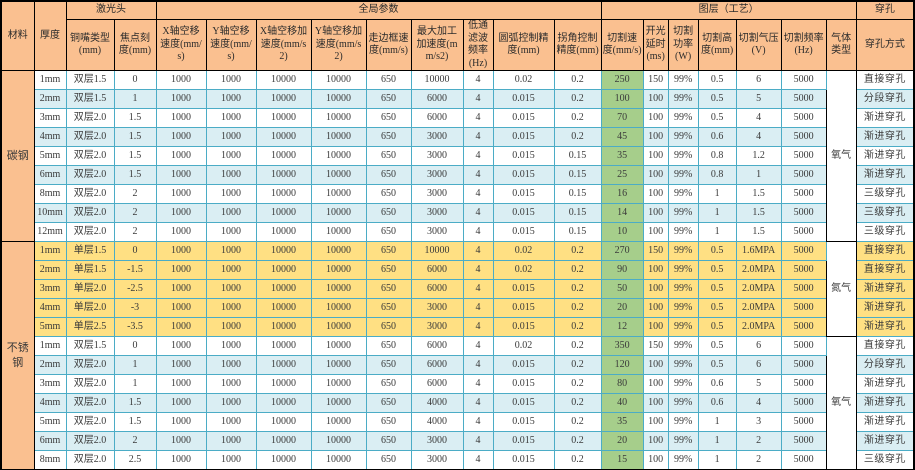 This screenshot has width=915, height=470. I want to click on cell-cut-speed: 16, so click(622, 194).